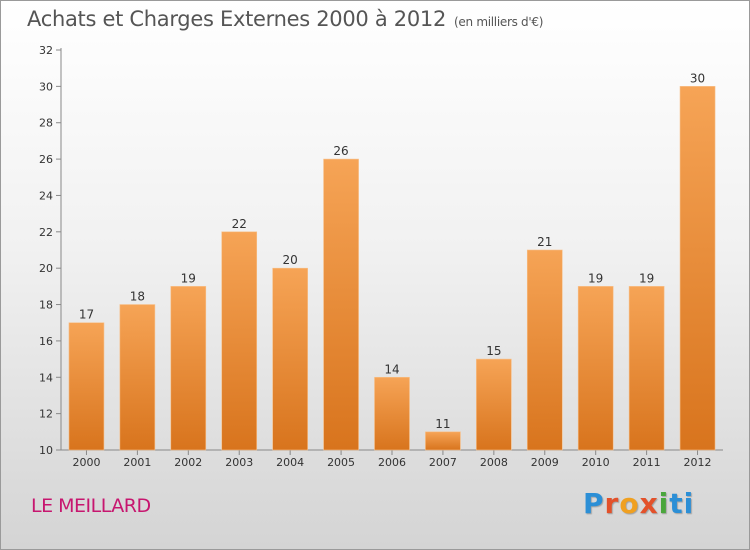  Describe the element at coordinates (46, 414) in the screenshot. I see `y-tick-label: 12` at that location.